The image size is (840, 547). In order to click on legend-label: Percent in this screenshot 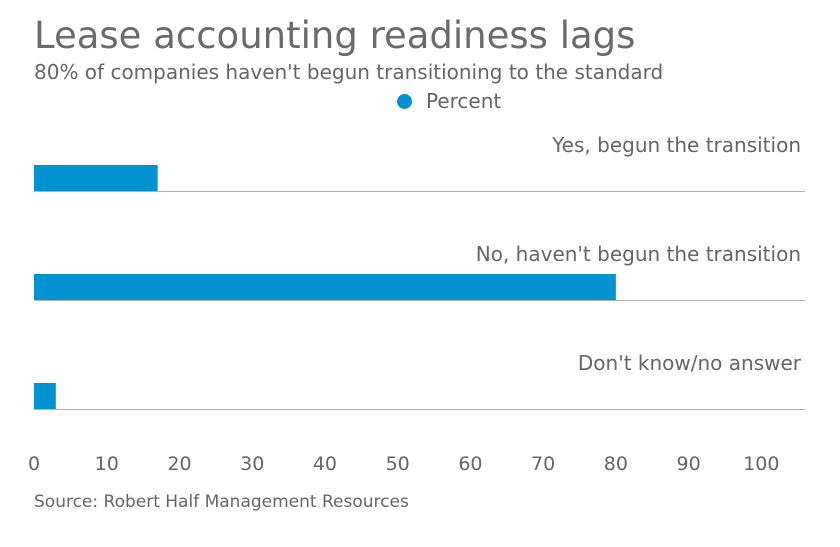, I will do `click(464, 101)`.